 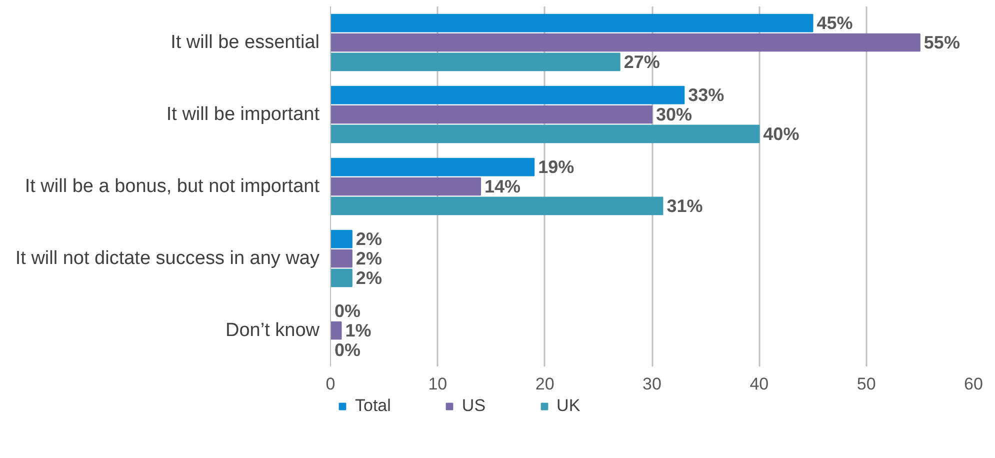 What do you see at coordinates (684, 206) in the screenshot?
I see `data-label: 31%` at bounding box center [684, 206].